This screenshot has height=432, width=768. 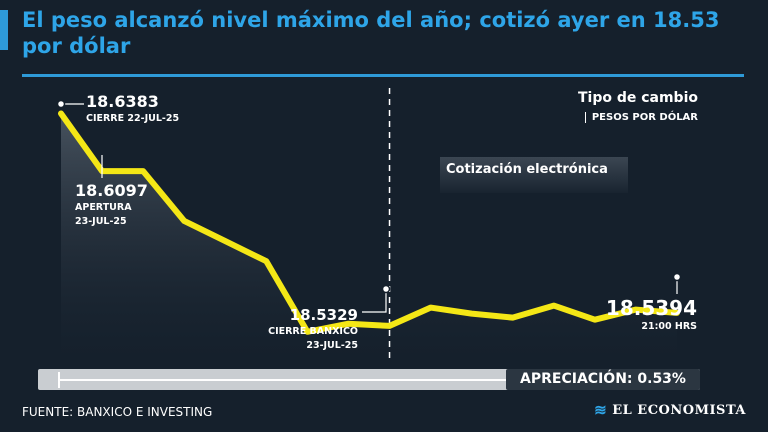 What do you see at coordinates (601, 410) in the screenshot?
I see `wavy-lines-icon: ≋` at bounding box center [601, 410].